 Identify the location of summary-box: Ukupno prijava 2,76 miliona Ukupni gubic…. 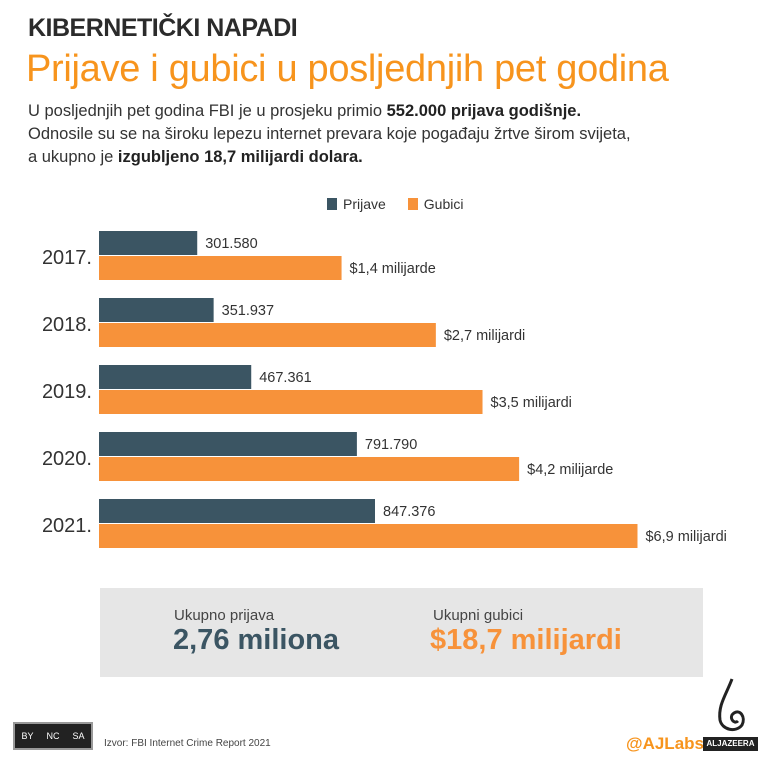
(401, 632).